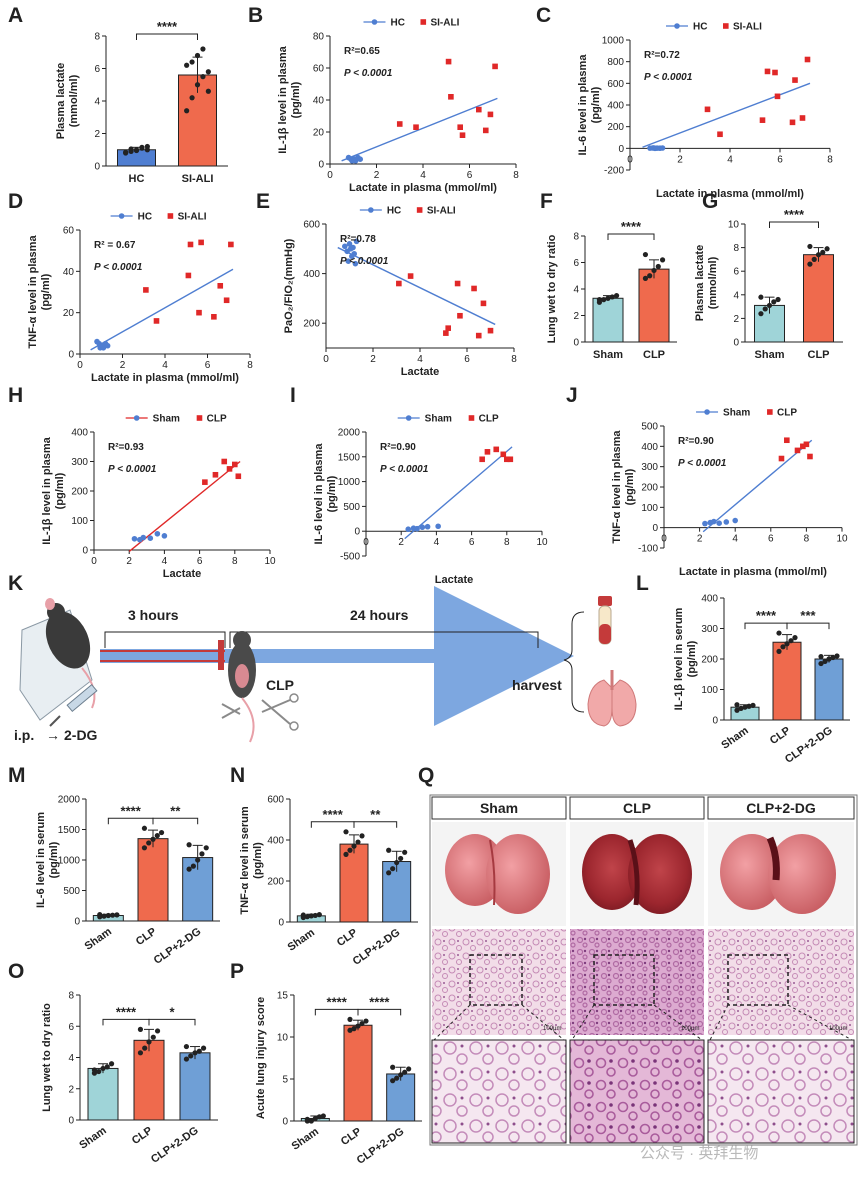 This screenshot has height=1177, width=865. What do you see at coordinates (552, 1029) in the screenshot?
I see `scale-bar-label: 100μm` at bounding box center [552, 1029].